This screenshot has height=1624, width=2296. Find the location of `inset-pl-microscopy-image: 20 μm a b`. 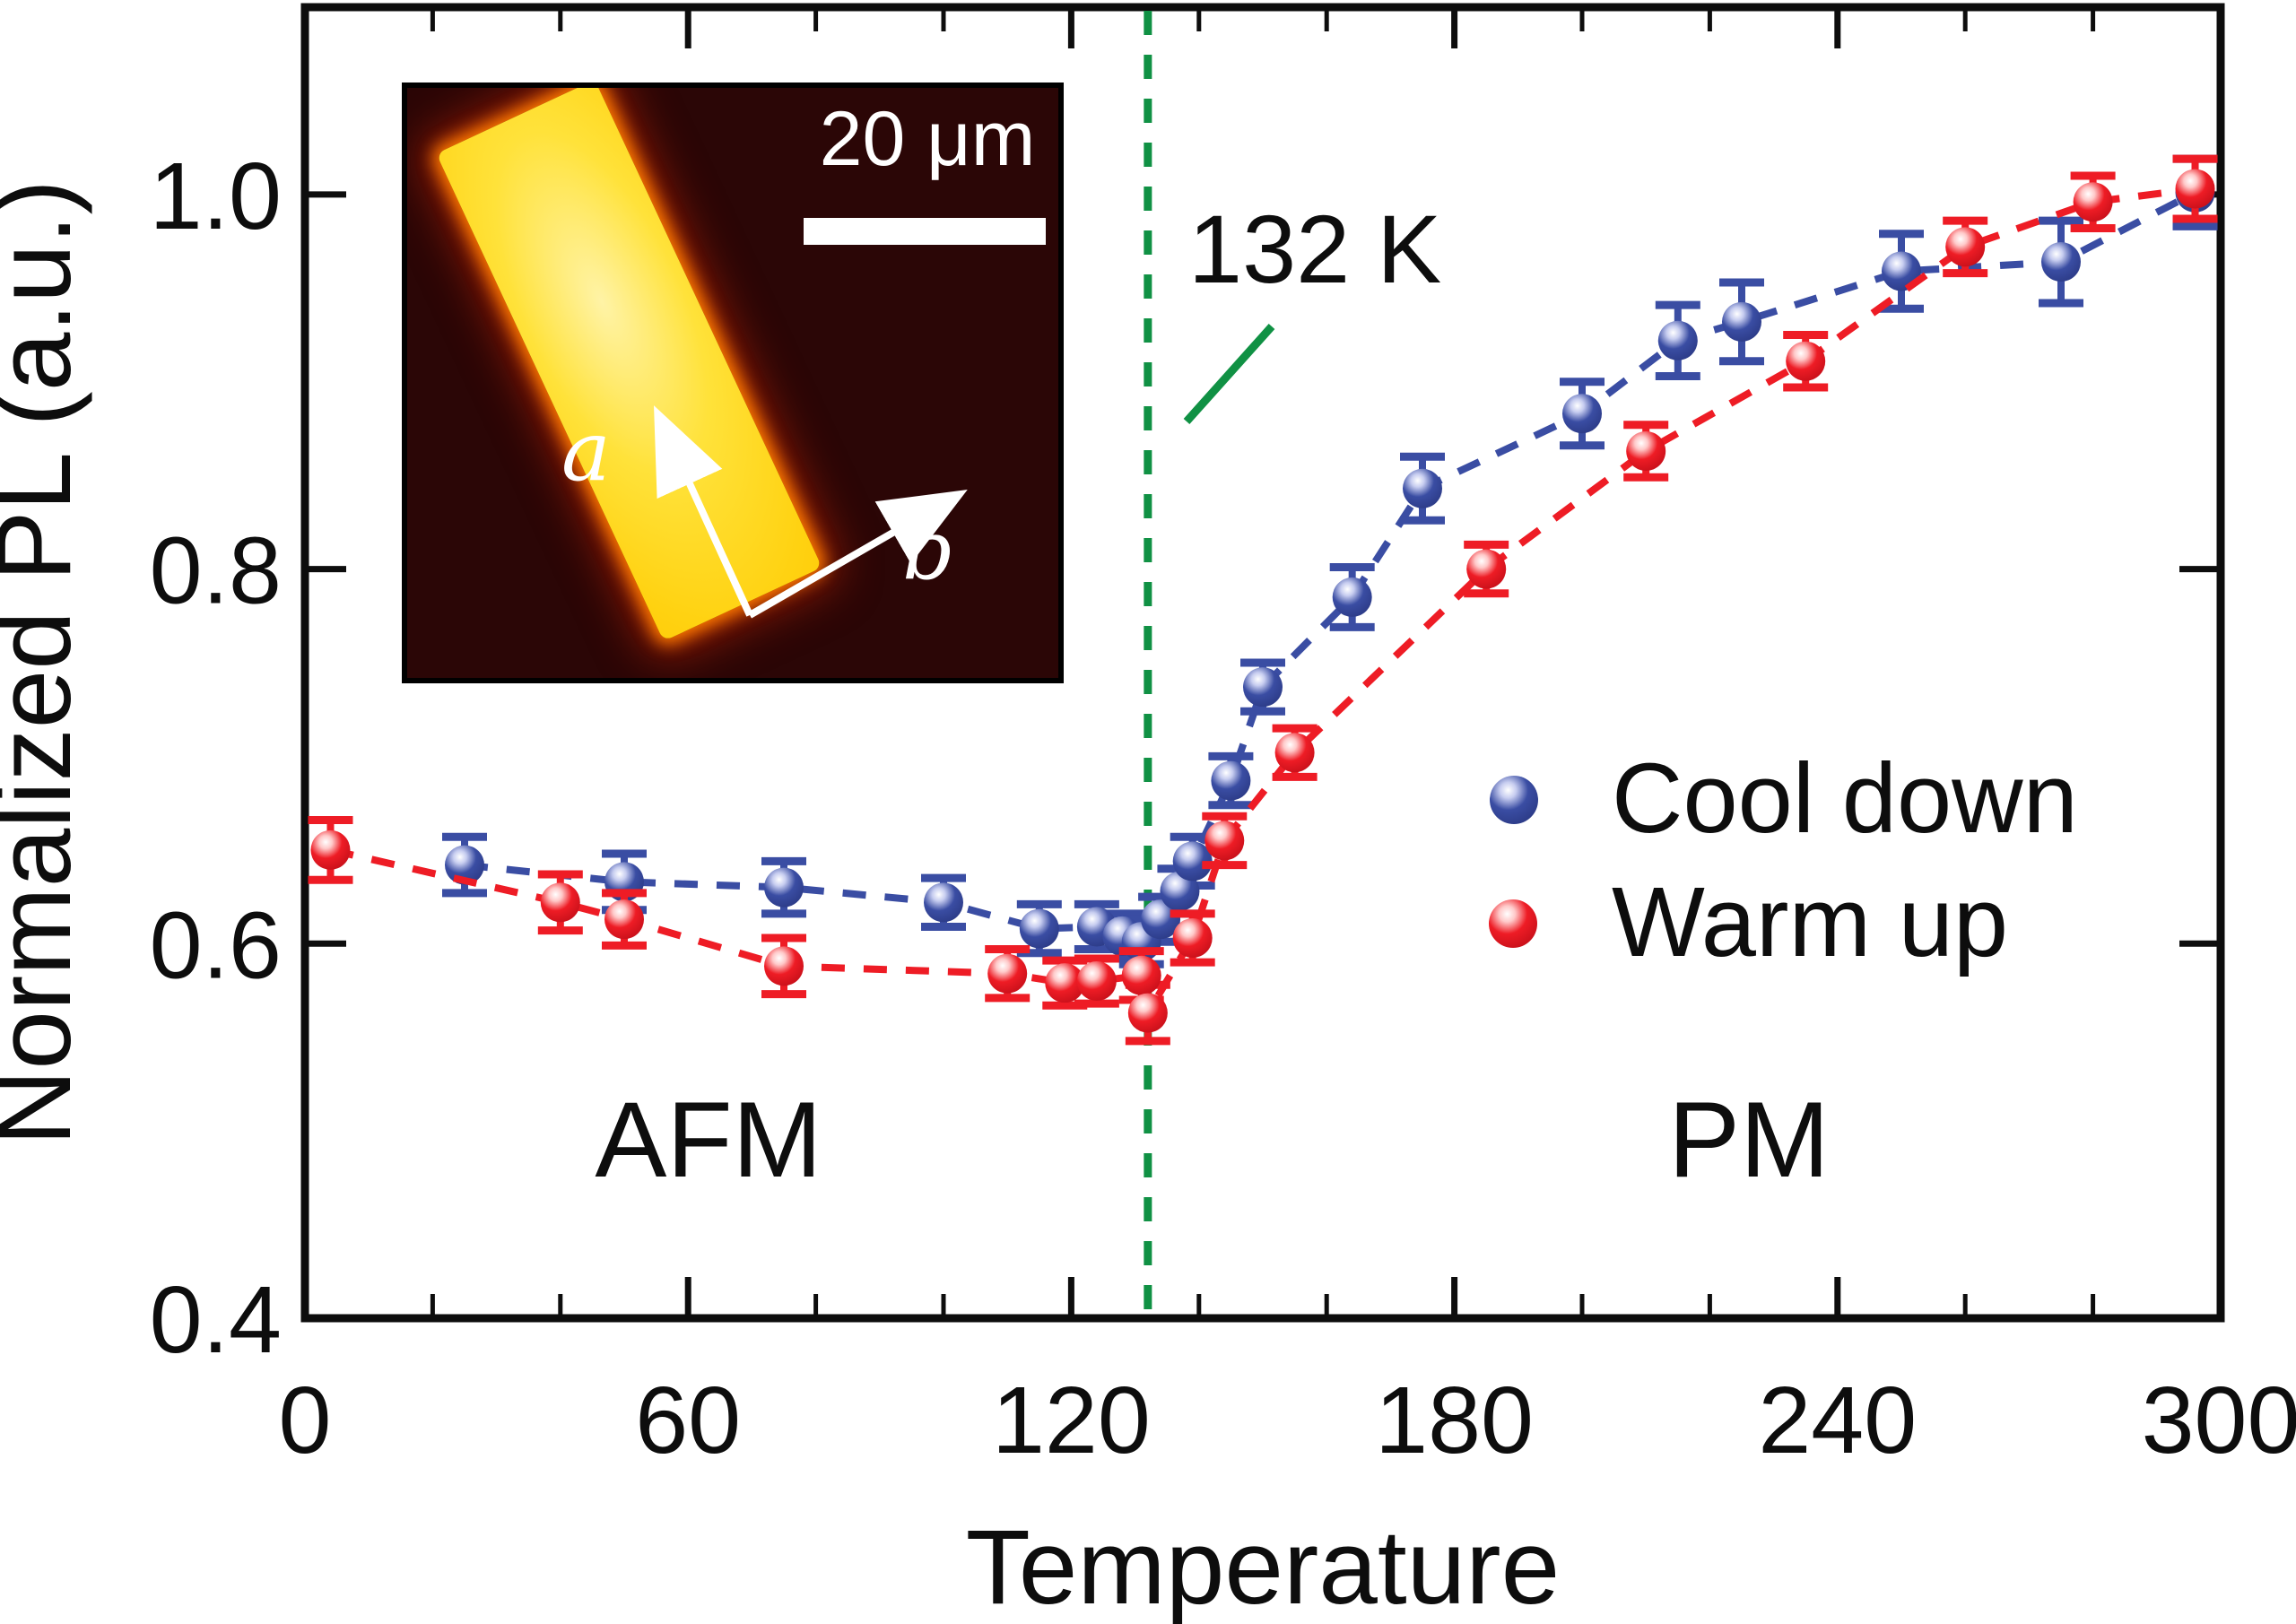

inset-pl-microscopy-image: 20 μm a b is located at coordinates (733, 383).